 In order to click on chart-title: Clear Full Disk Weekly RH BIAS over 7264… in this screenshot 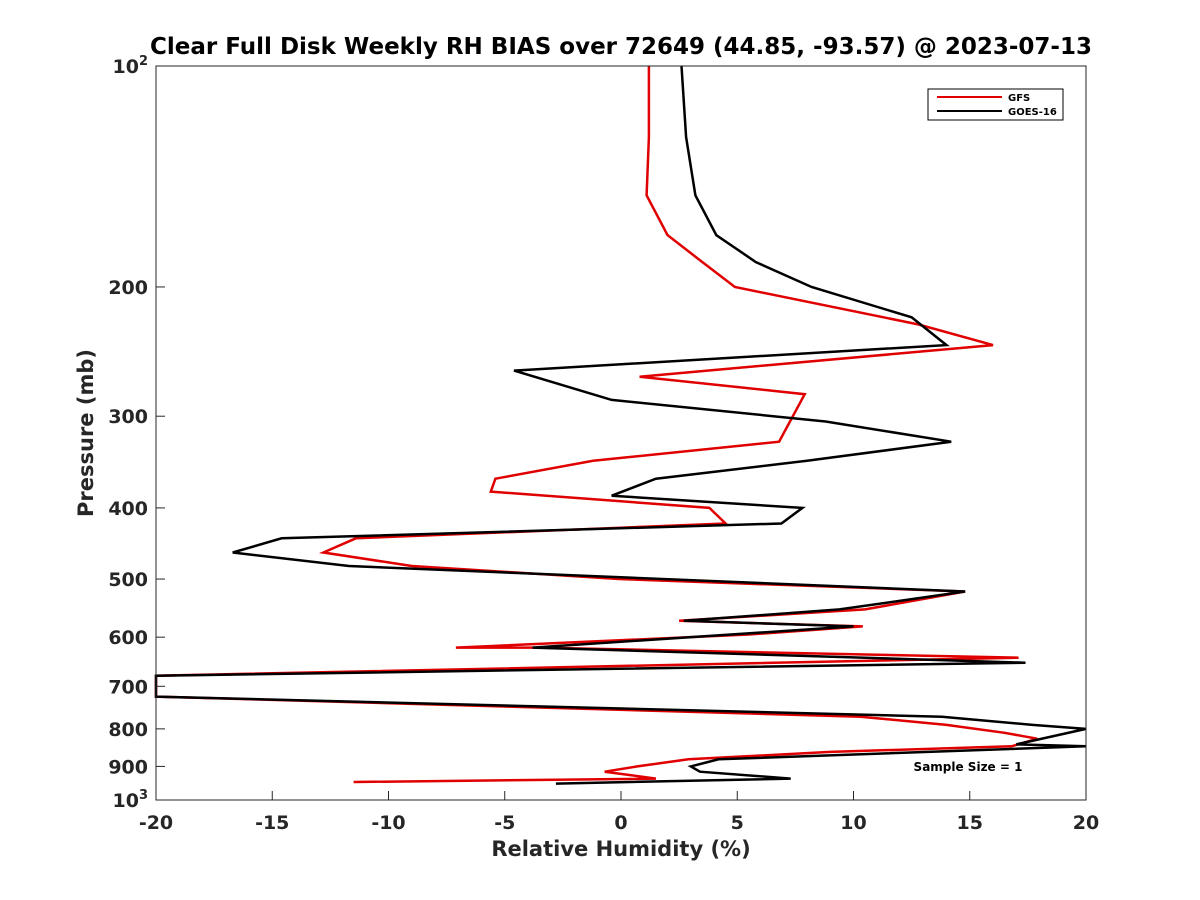, I will do `click(621, 47)`.